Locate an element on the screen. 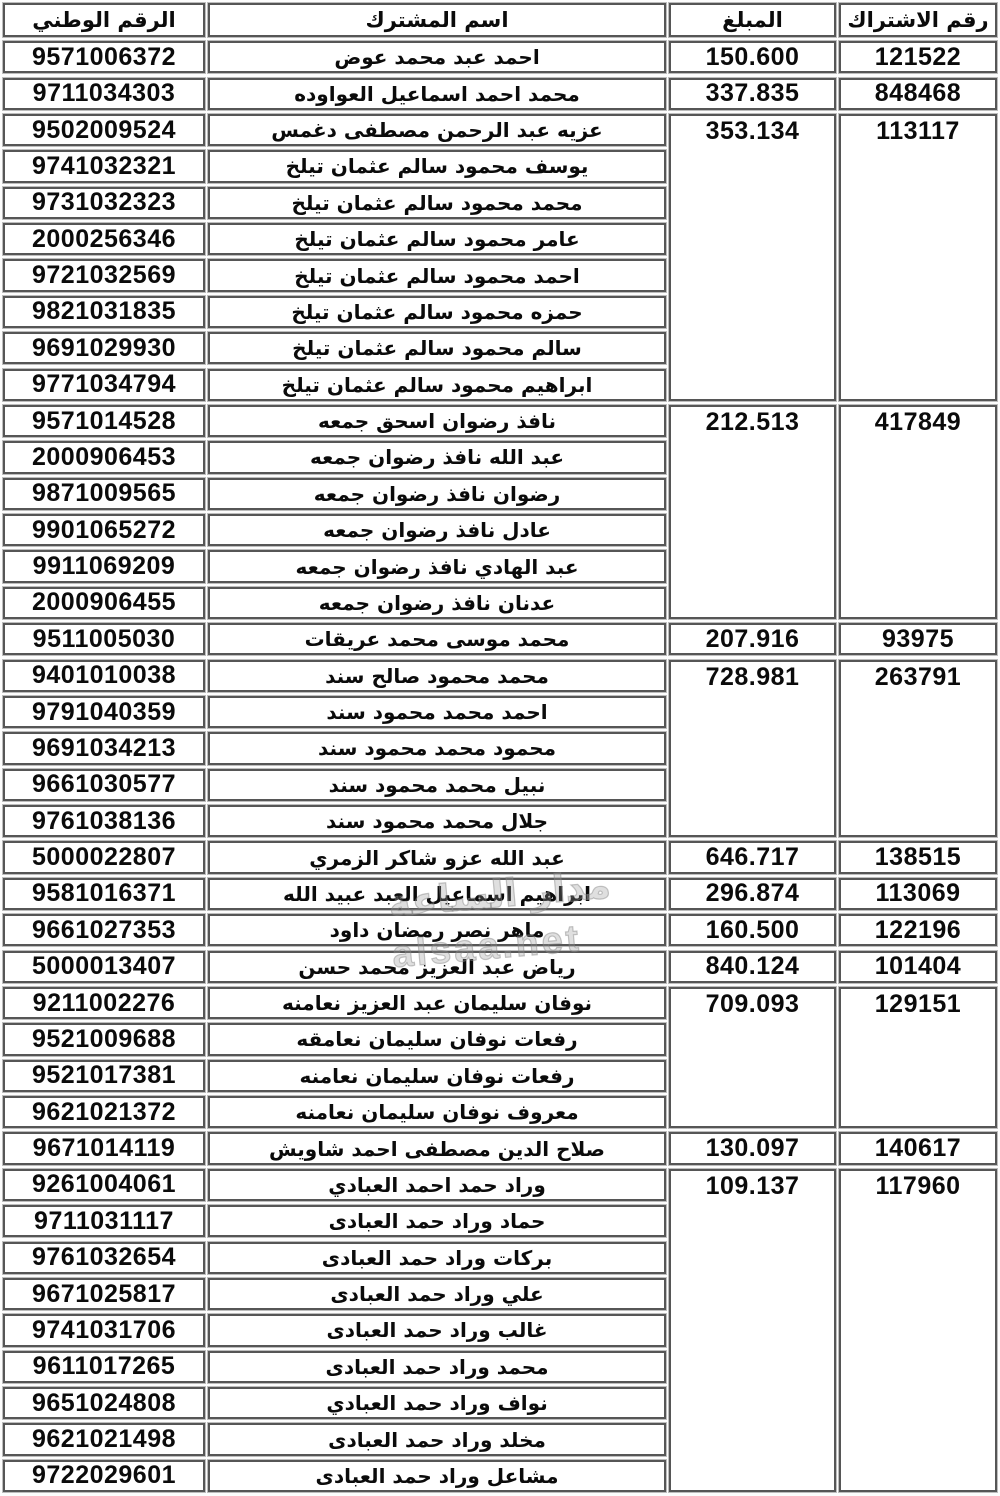  subscriber-name-cell: محمد موسى محمد عريقات is located at coordinates (437, 639).